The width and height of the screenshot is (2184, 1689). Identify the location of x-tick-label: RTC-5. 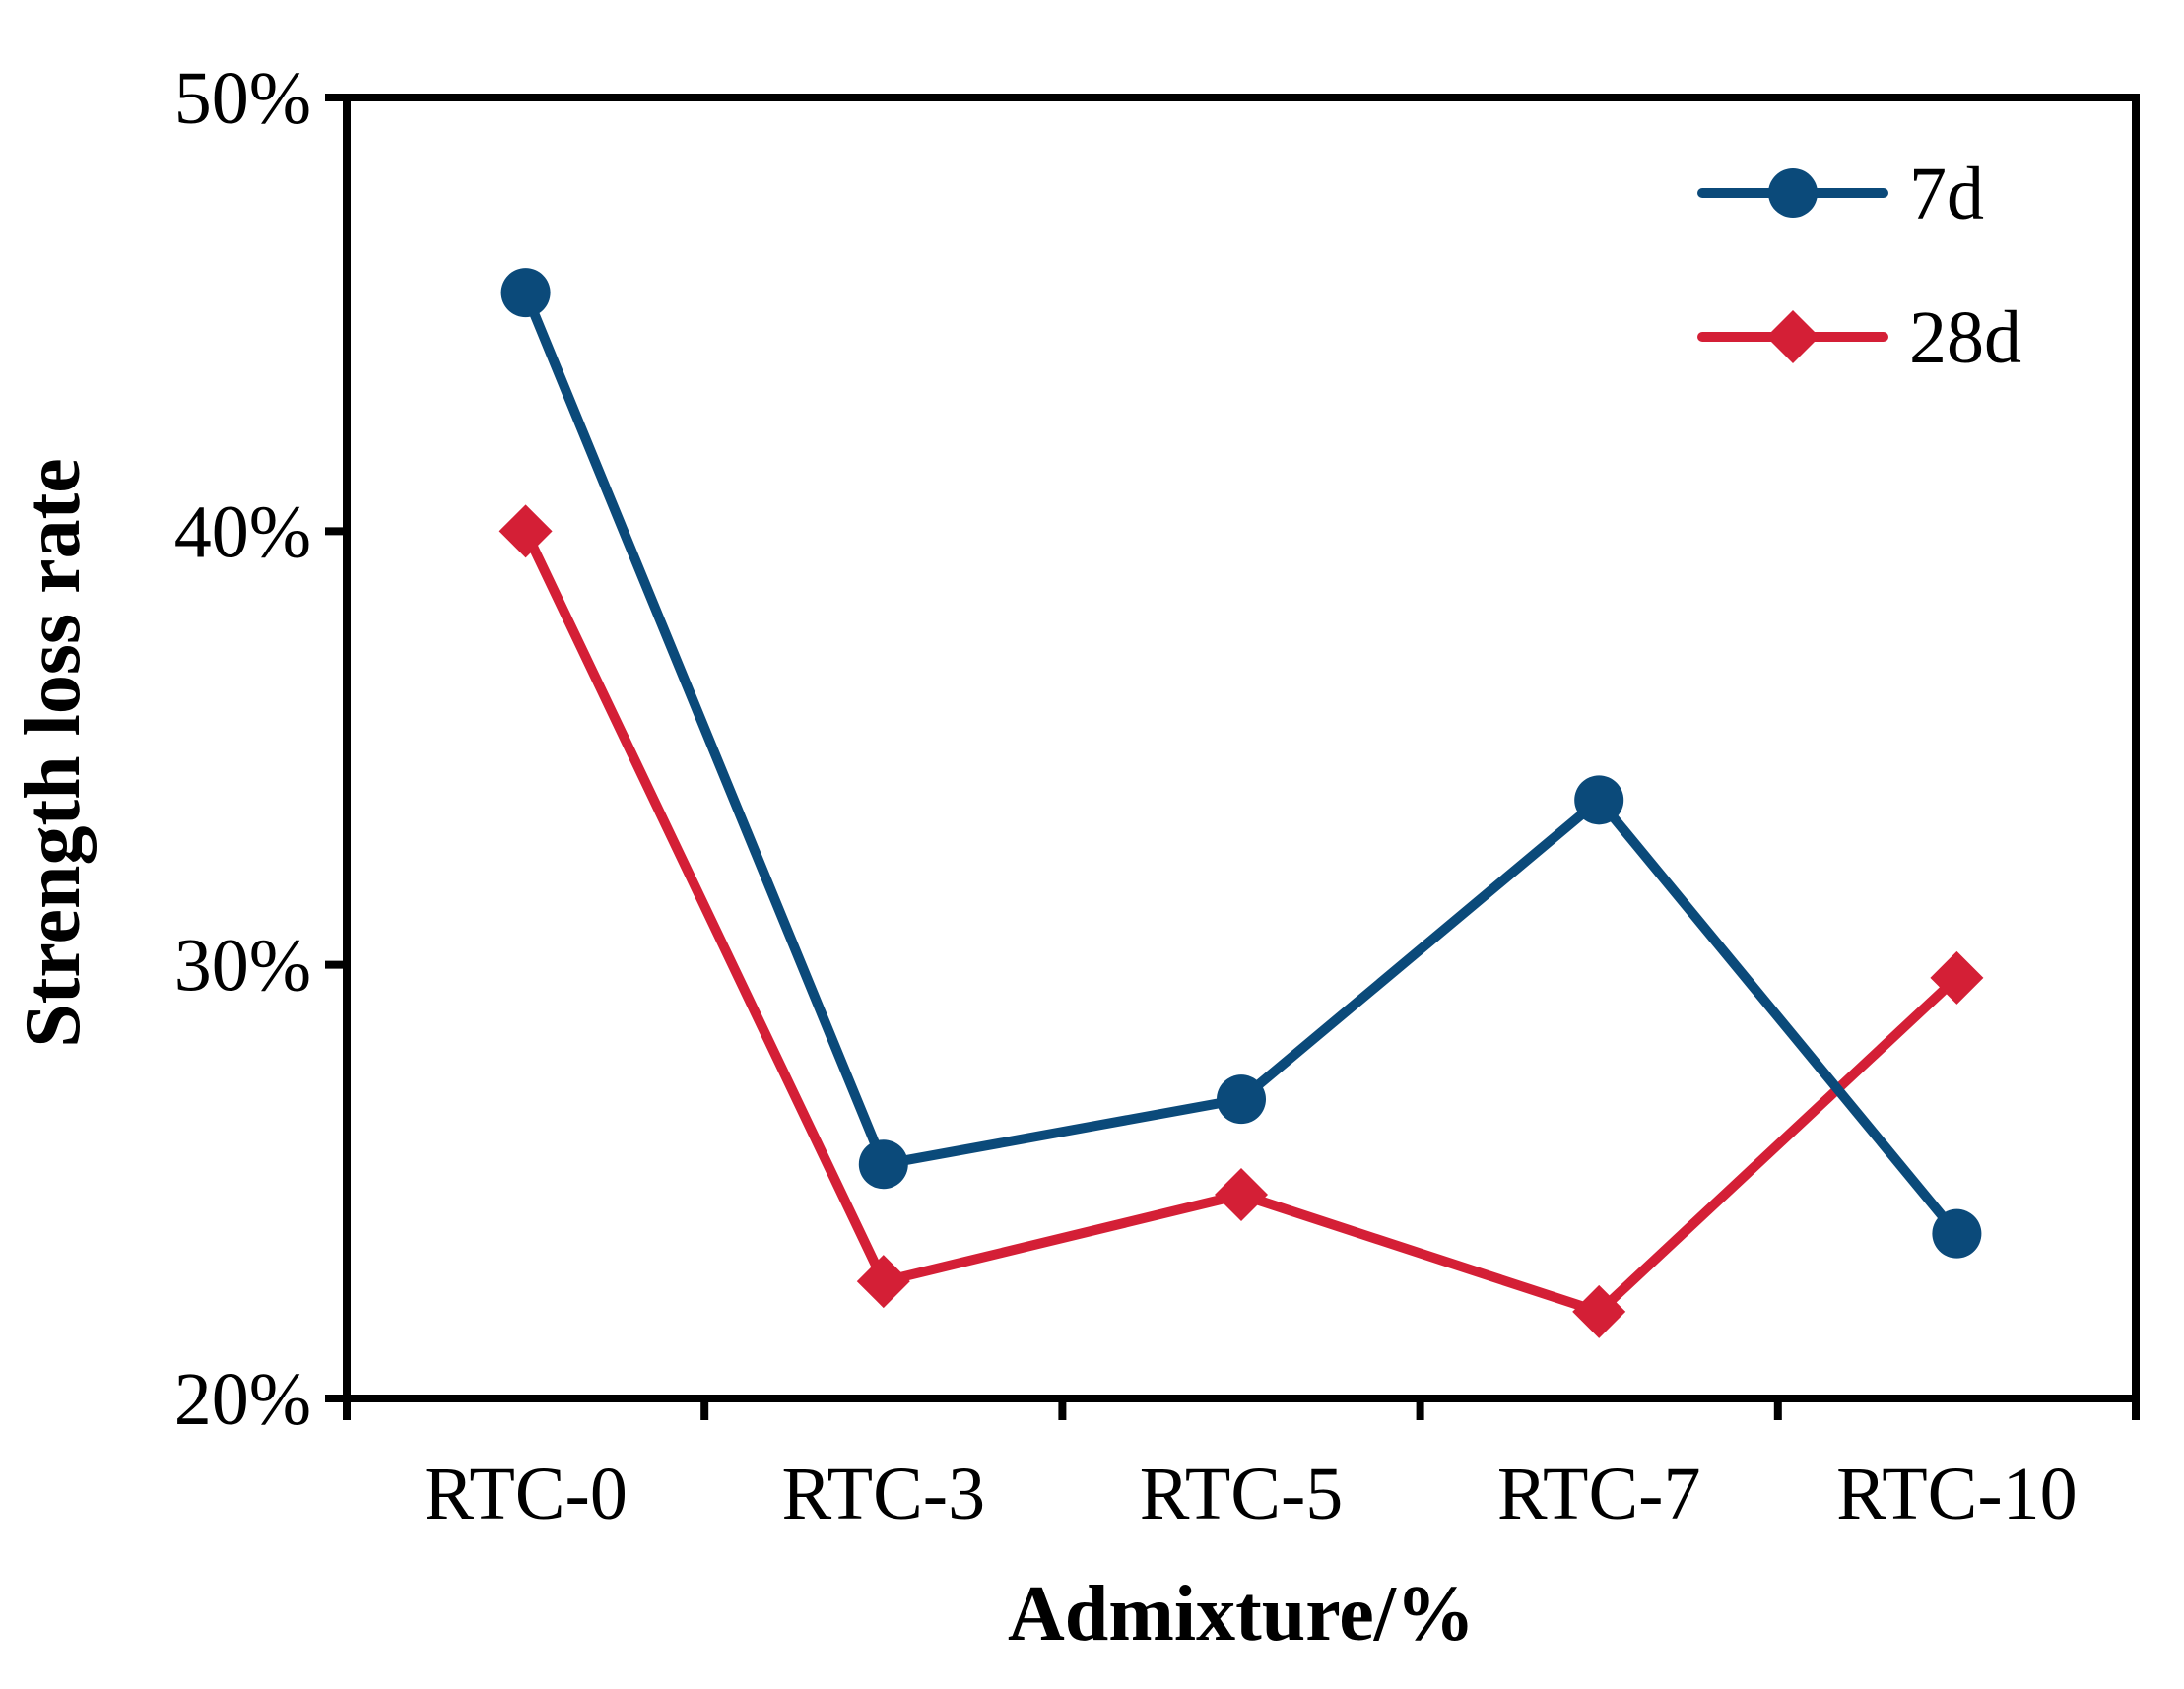
(1242, 1494).